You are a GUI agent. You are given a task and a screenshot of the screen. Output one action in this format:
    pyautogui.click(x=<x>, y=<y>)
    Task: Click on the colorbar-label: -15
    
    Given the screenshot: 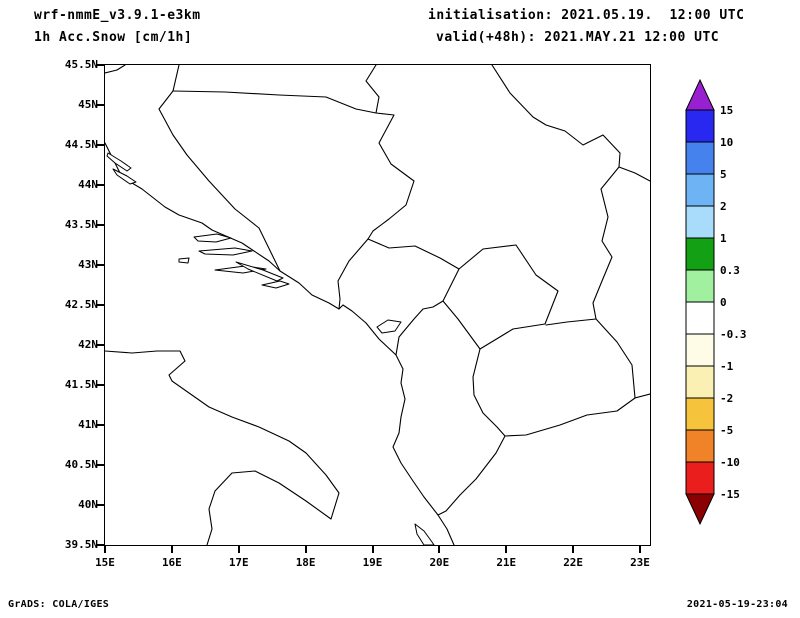 What is the action you would take?
    pyautogui.click(x=730, y=494)
    